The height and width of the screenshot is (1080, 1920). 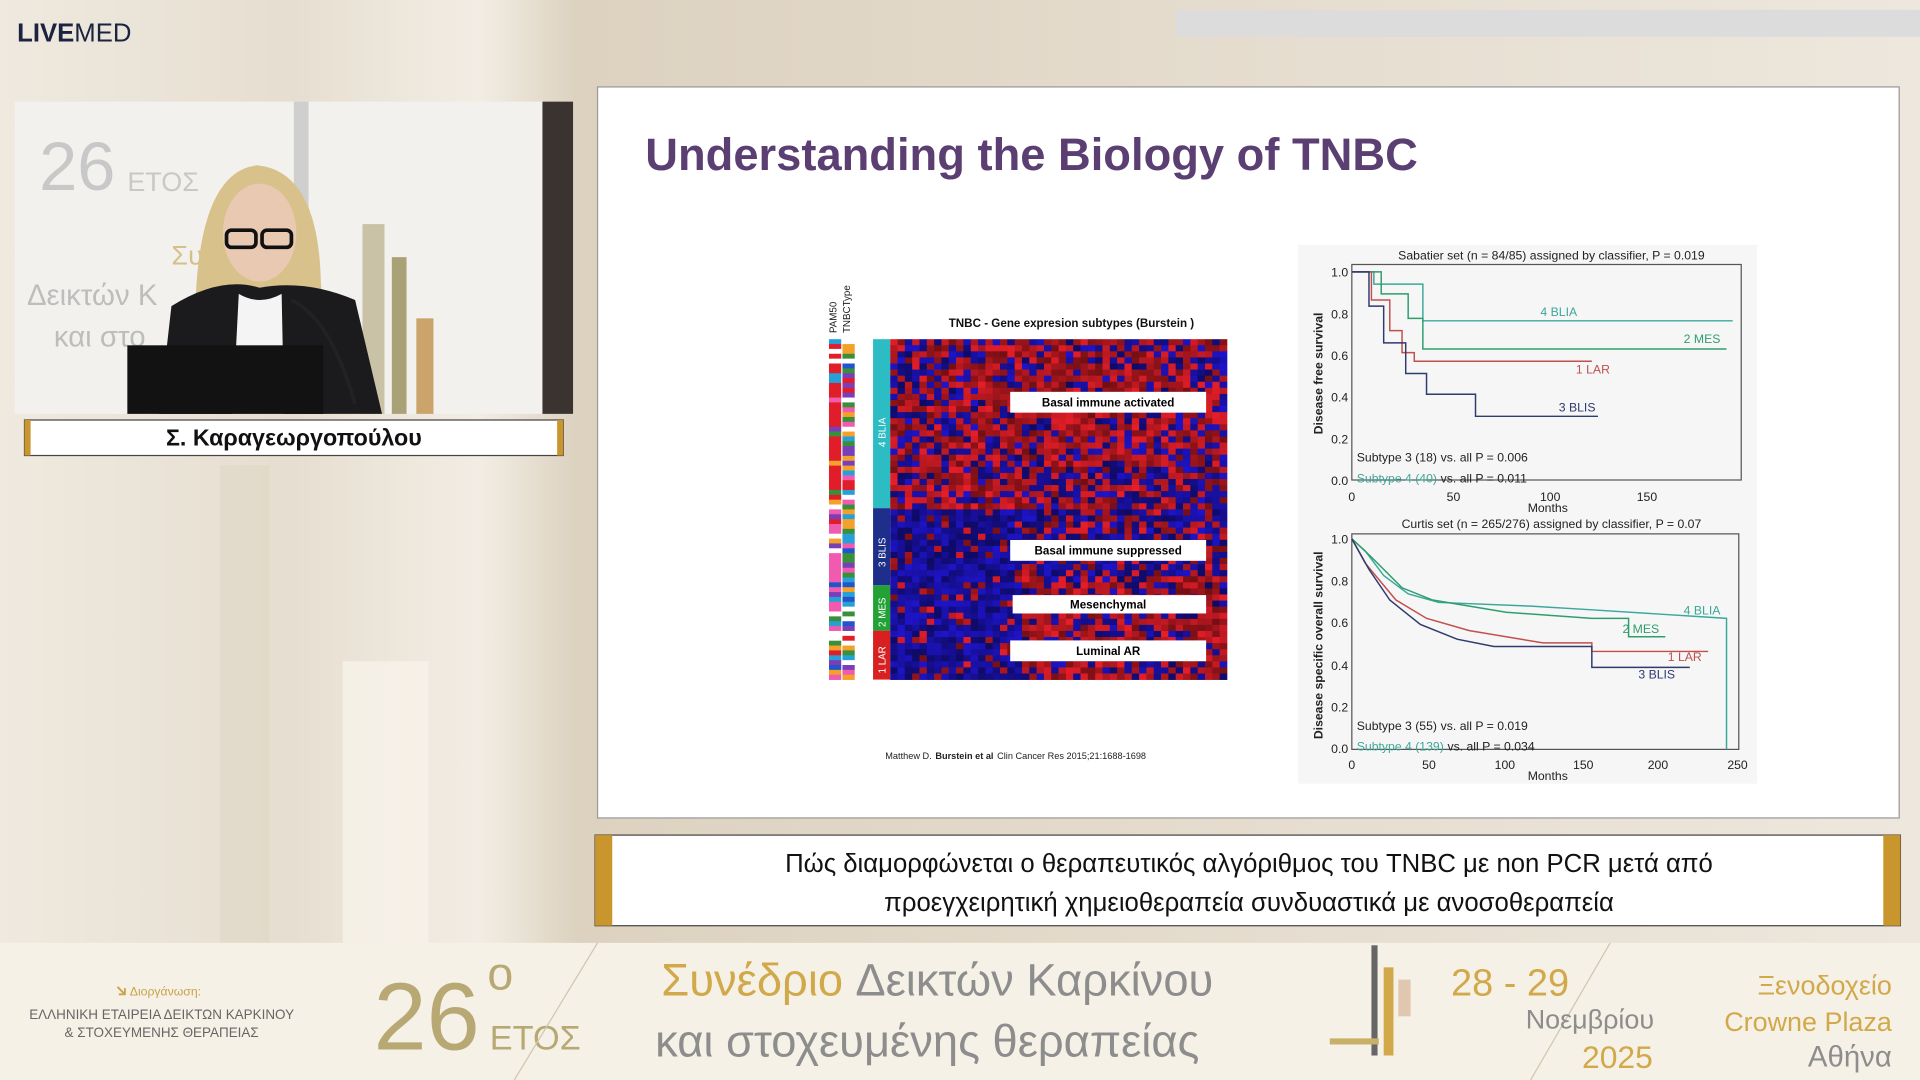 I want to click on speaker-video: 26 ΕΤΟΣ Συ Δεικτών Κ και στο, so click(x=294, y=257).